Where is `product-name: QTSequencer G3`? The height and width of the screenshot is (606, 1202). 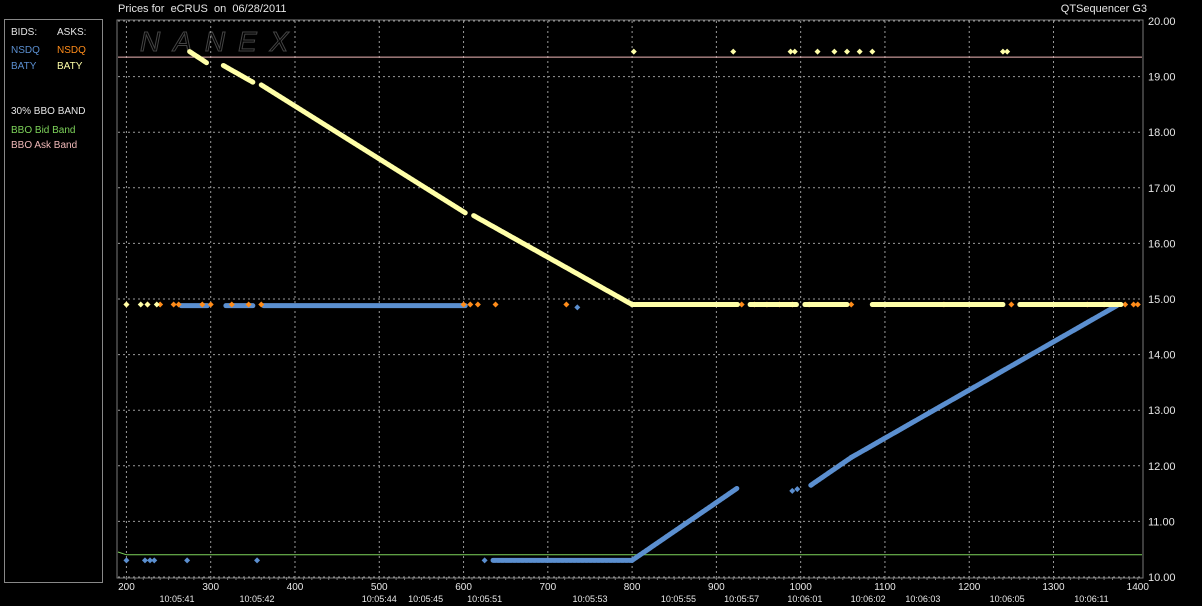 product-name: QTSequencer G3 is located at coordinates (1103, 9).